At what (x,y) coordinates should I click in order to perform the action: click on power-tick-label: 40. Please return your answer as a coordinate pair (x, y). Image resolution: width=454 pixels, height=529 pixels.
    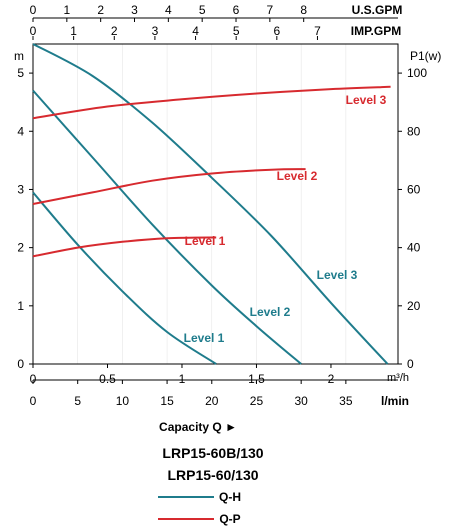
    Looking at the image, I should click on (414, 248).